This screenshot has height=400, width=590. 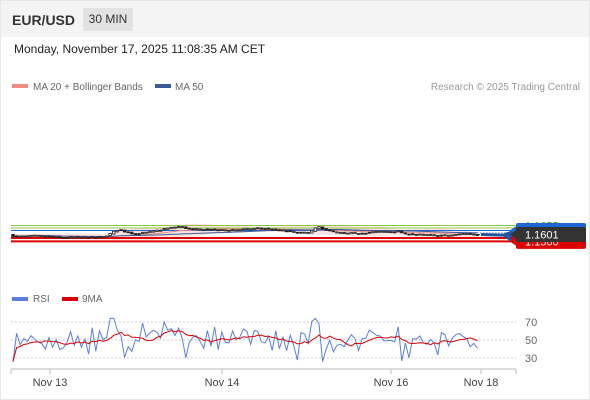 What do you see at coordinates (513, 241) in the screenshot?
I see `level-tag-pointer` at bounding box center [513, 241].